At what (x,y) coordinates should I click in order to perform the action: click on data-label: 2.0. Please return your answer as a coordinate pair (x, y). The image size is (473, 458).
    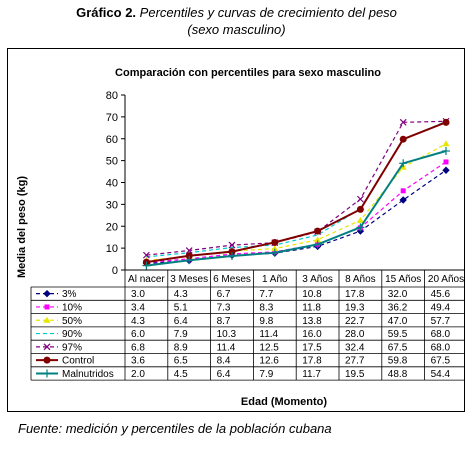
    Looking at the image, I should click on (138, 374).